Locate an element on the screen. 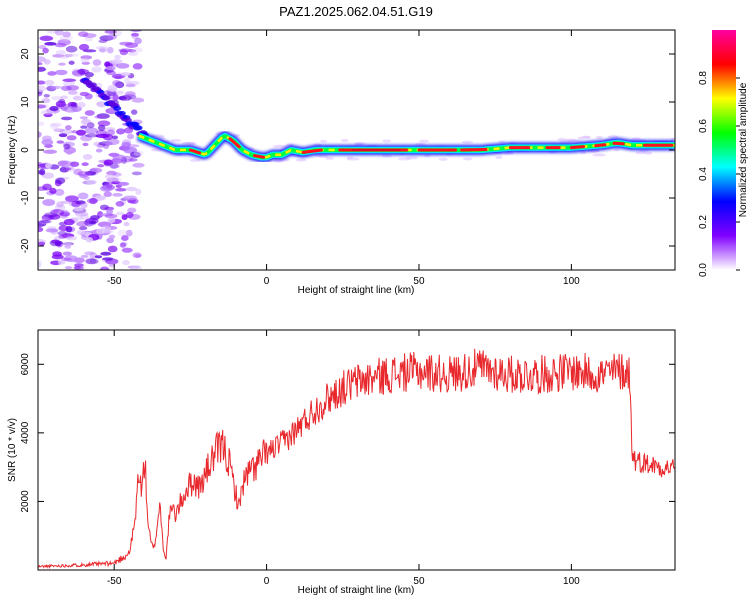 The image size is (750, 600). diagonal-blob is located at coordinates (92, 85).